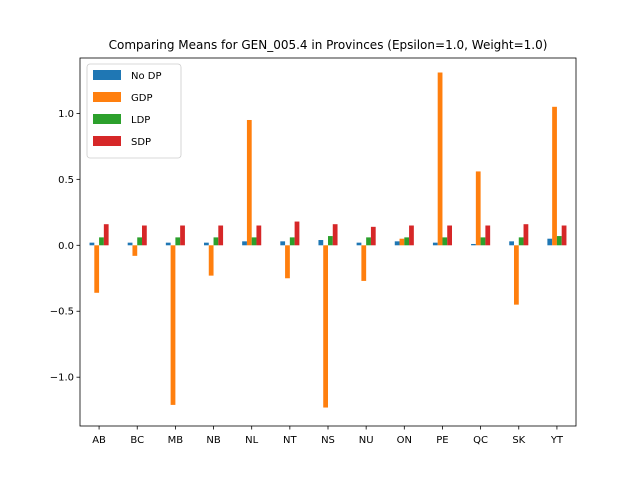  What do you see at coordinates (62, 312) in the screenshot?
I see `y-tick-label-1: −0.5` at bounding box center [62, 312].